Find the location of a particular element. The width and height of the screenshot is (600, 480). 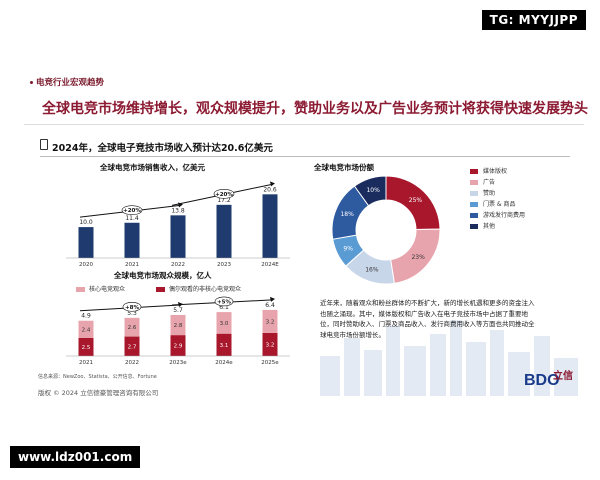

subtitle: 2024年，全球电子竞技市场收入预计达20.6亿美元 is located at coordinates (162, 148).